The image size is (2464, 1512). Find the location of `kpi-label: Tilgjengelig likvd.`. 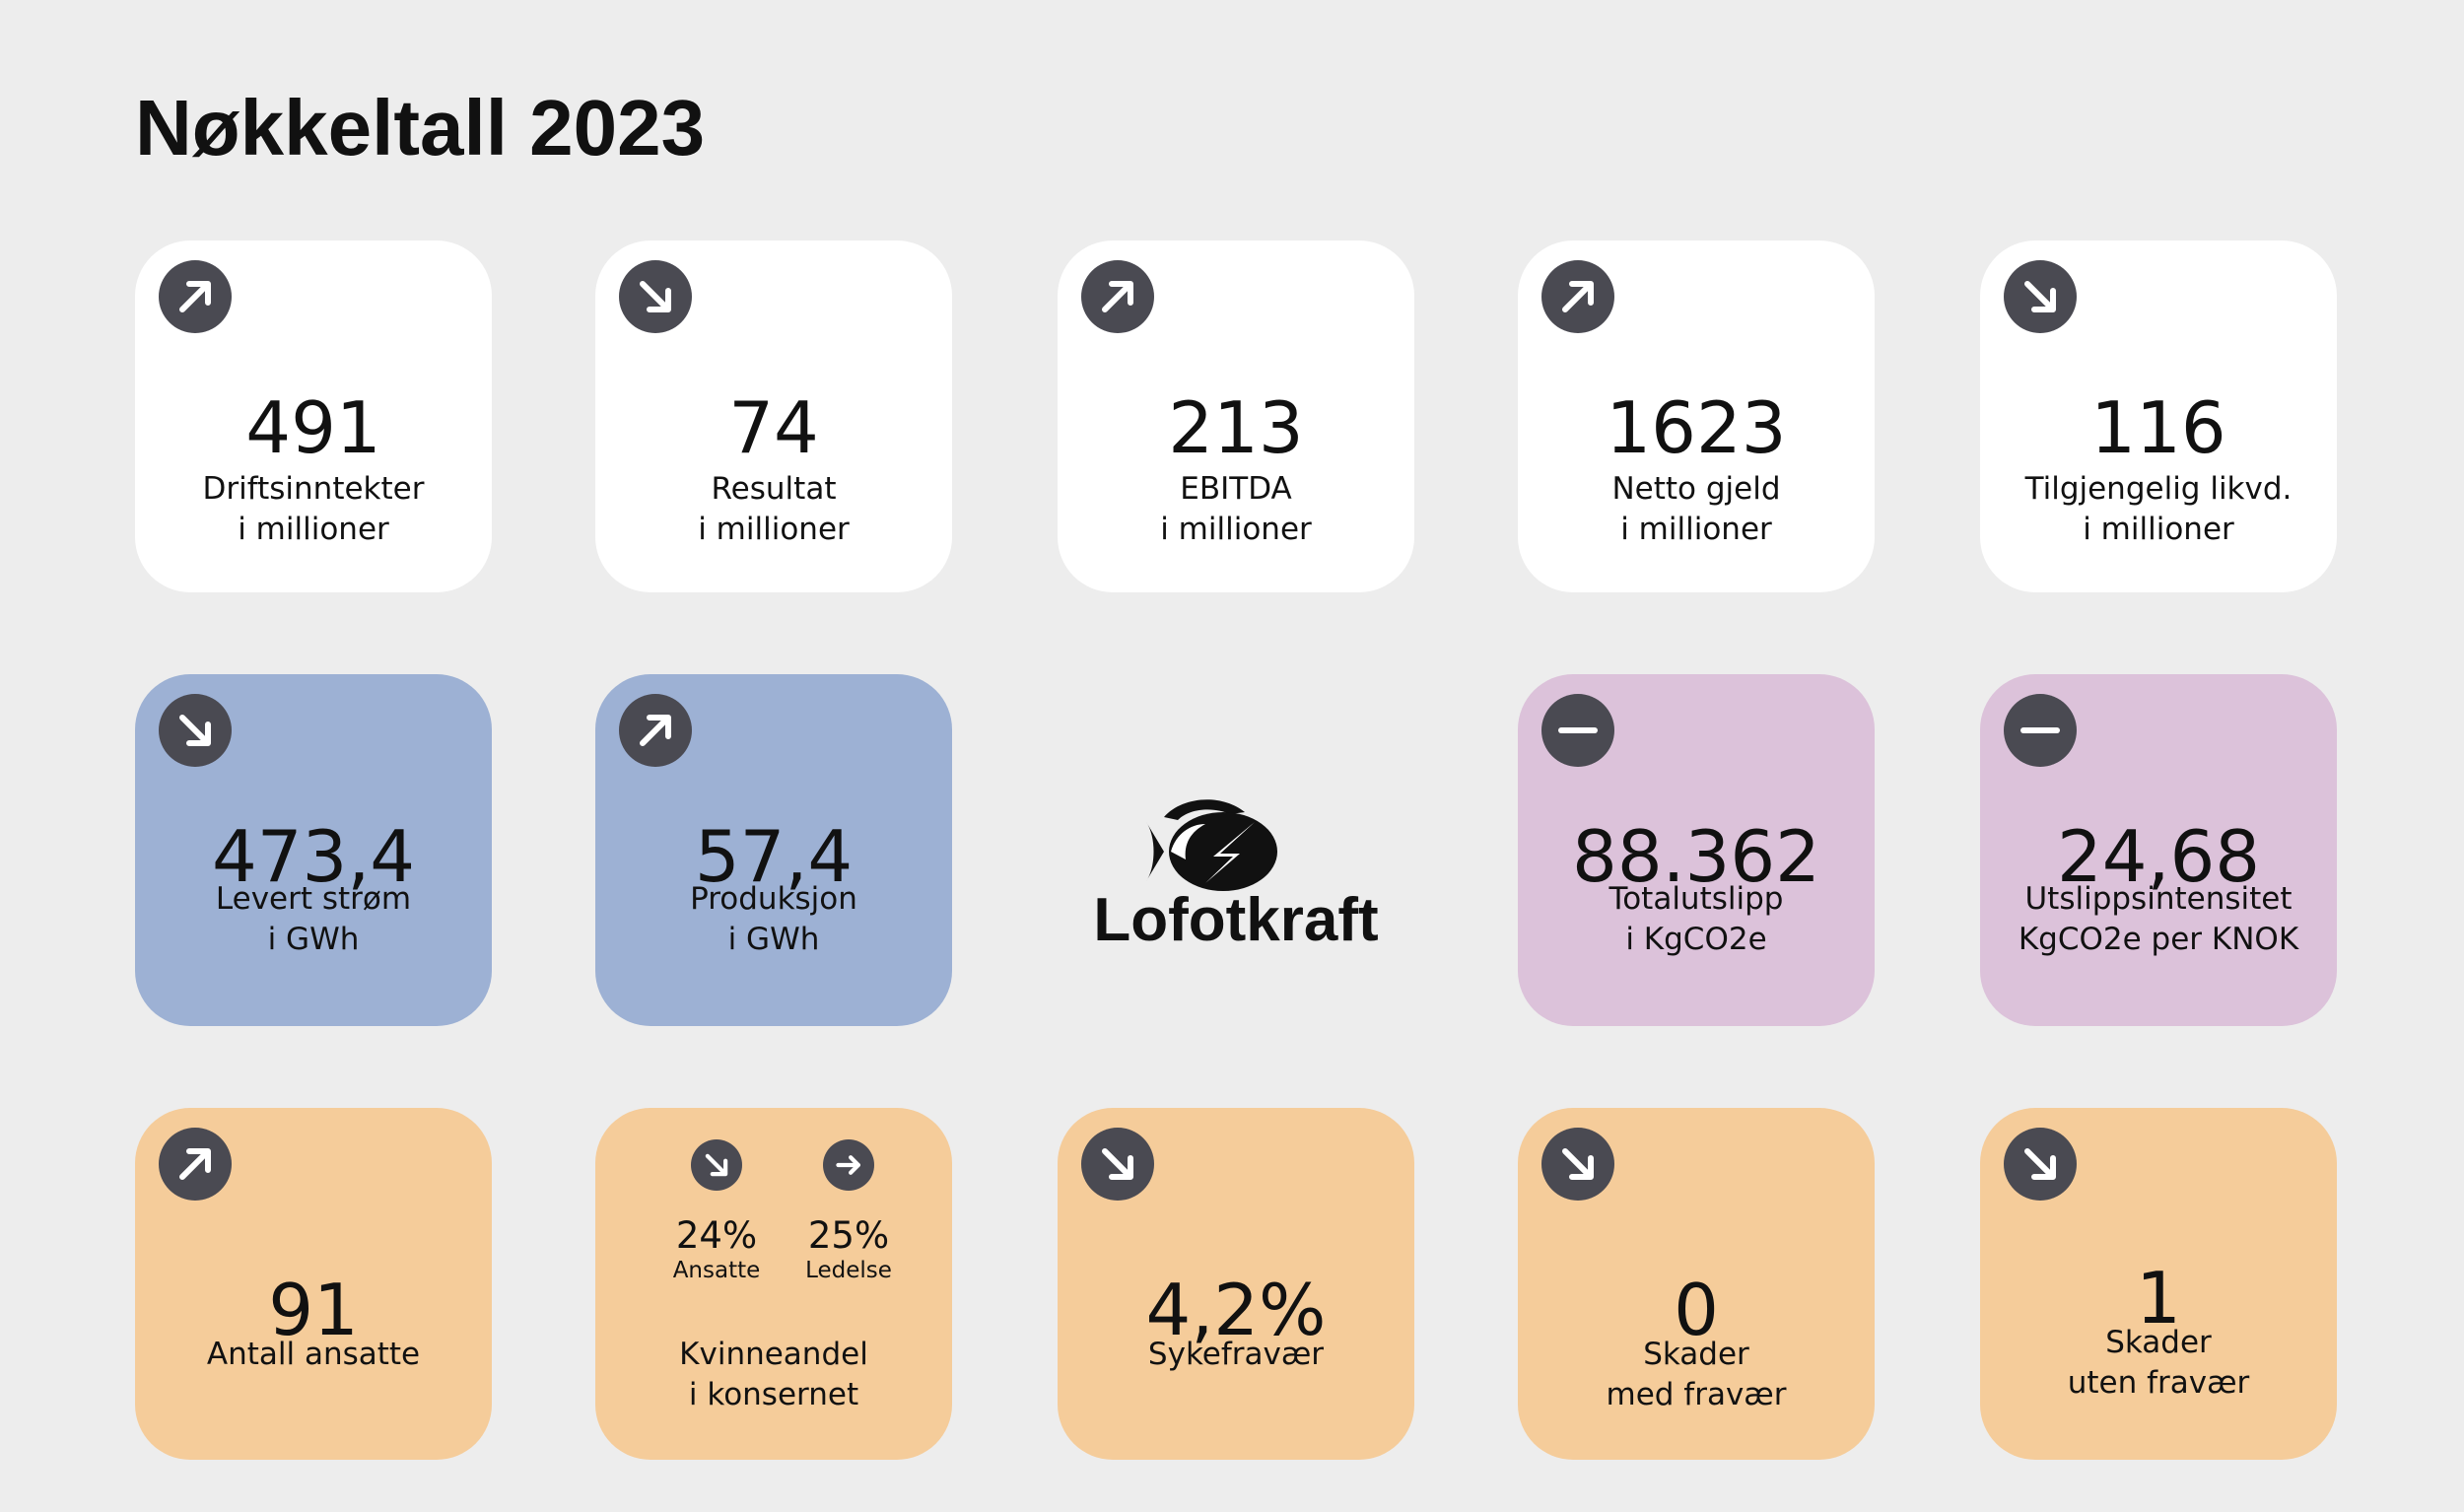

kpi-label: Tilgjengelig likvd. is located at coordinates (2158, 489).